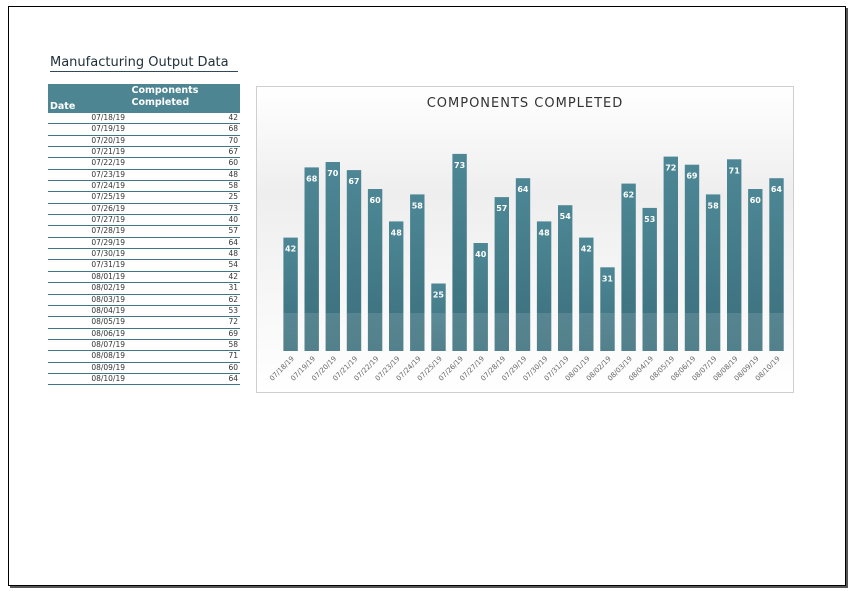  Describe the element at coordinates (481, 254) in the screenshot. I see `bar-data-label: 40` at that location.